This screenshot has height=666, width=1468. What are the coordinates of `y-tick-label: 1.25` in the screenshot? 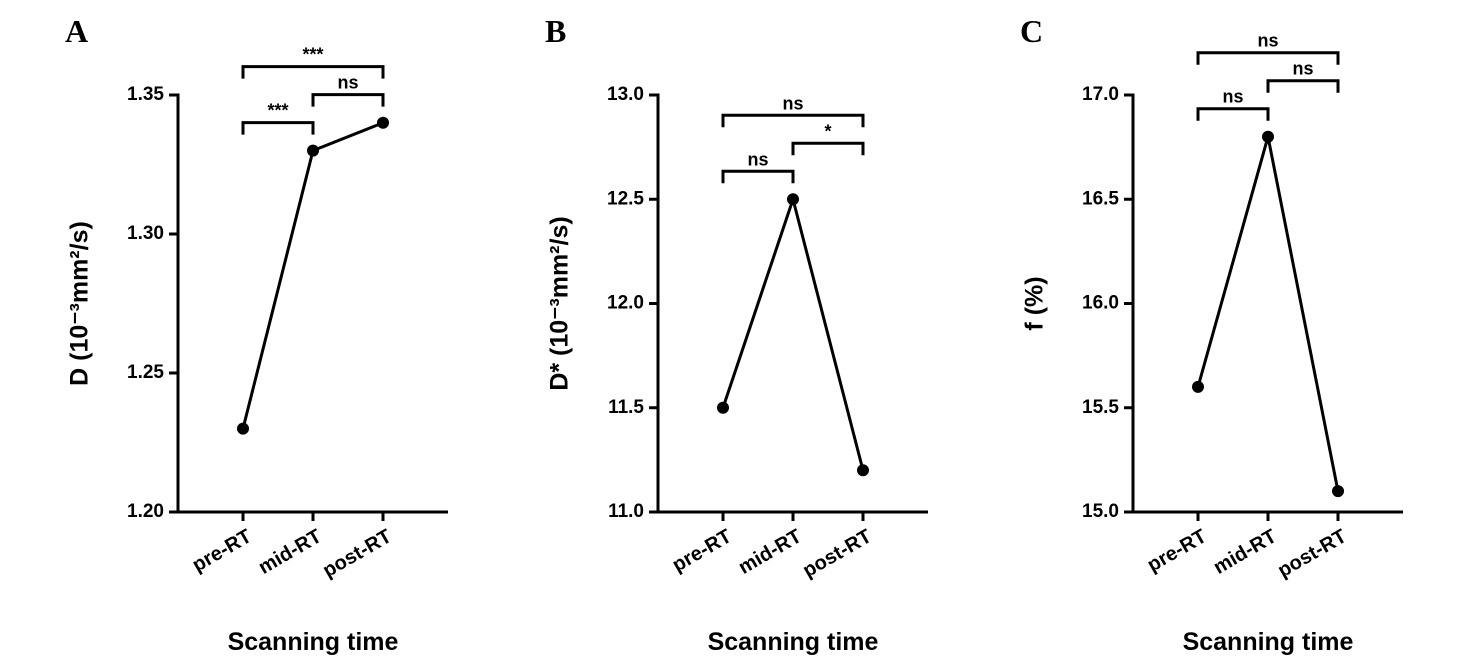 It's located at (145, 372).